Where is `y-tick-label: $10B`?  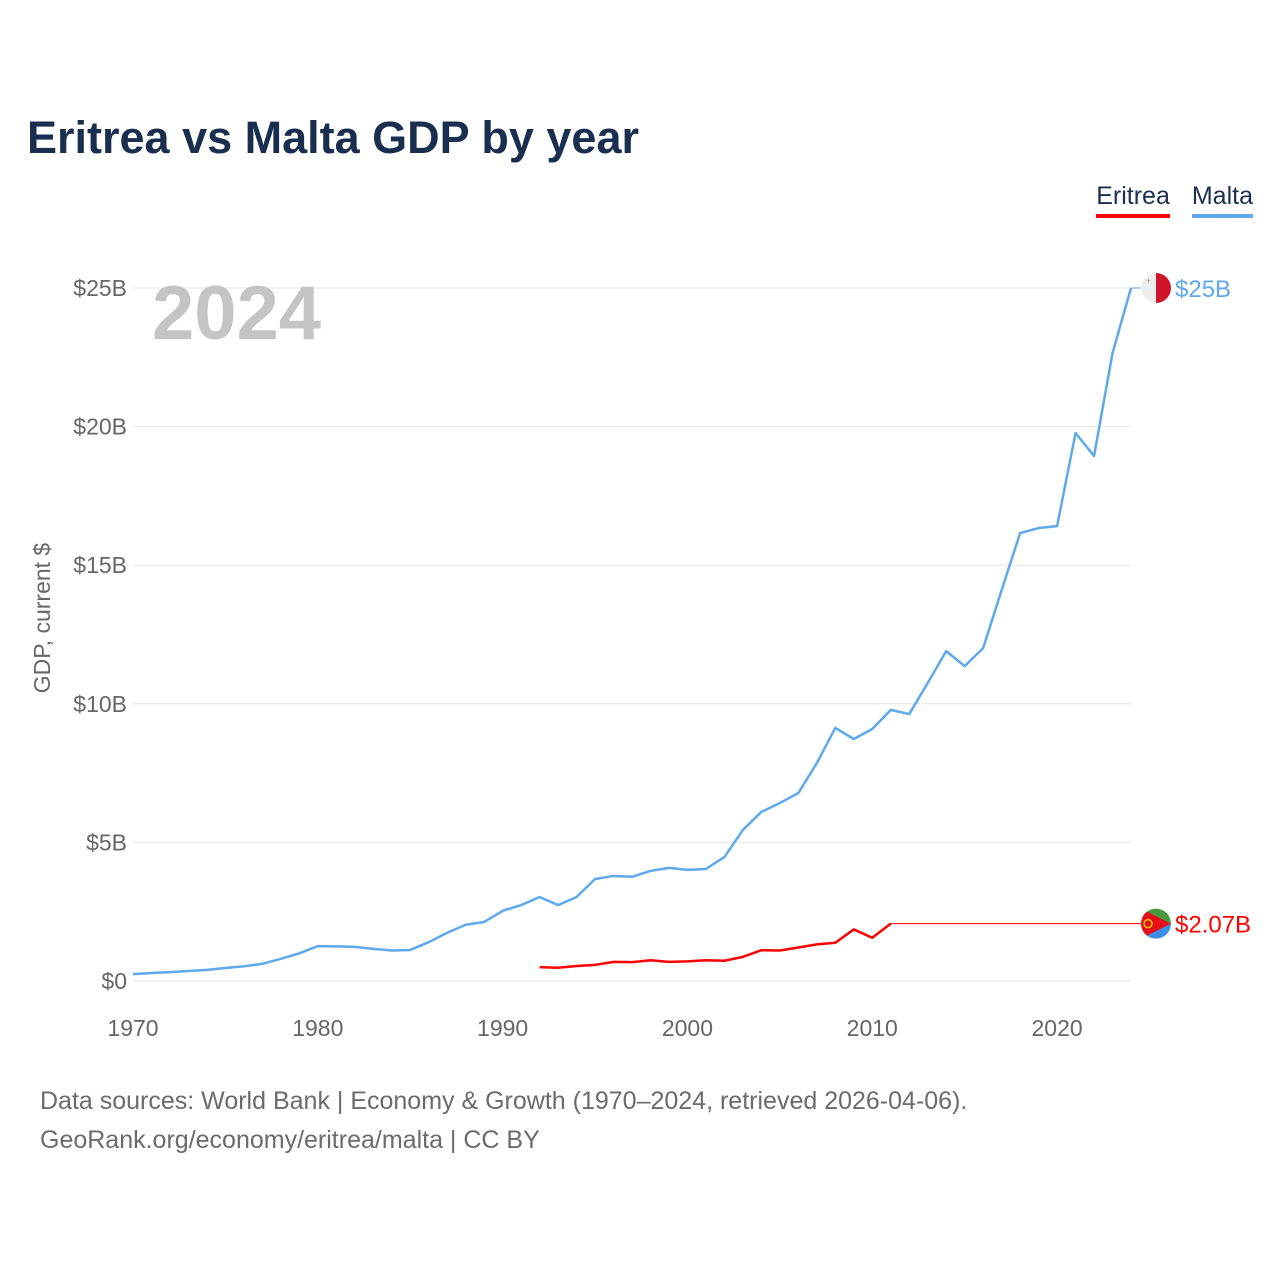 y-tick-label: $10B is located at coordinates (100, 704).